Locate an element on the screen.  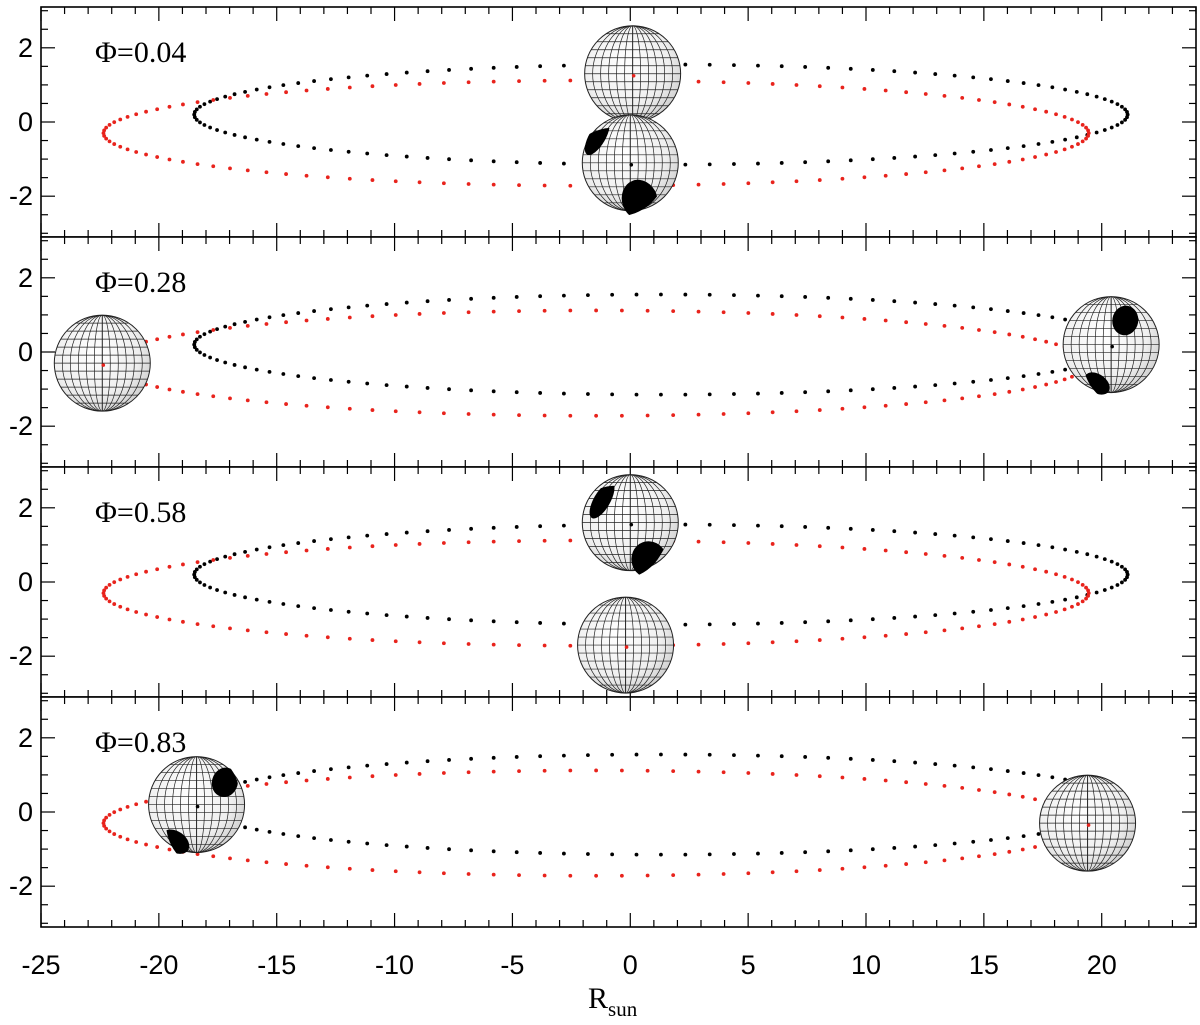
star-longitude is located at coordinates (630, 522).